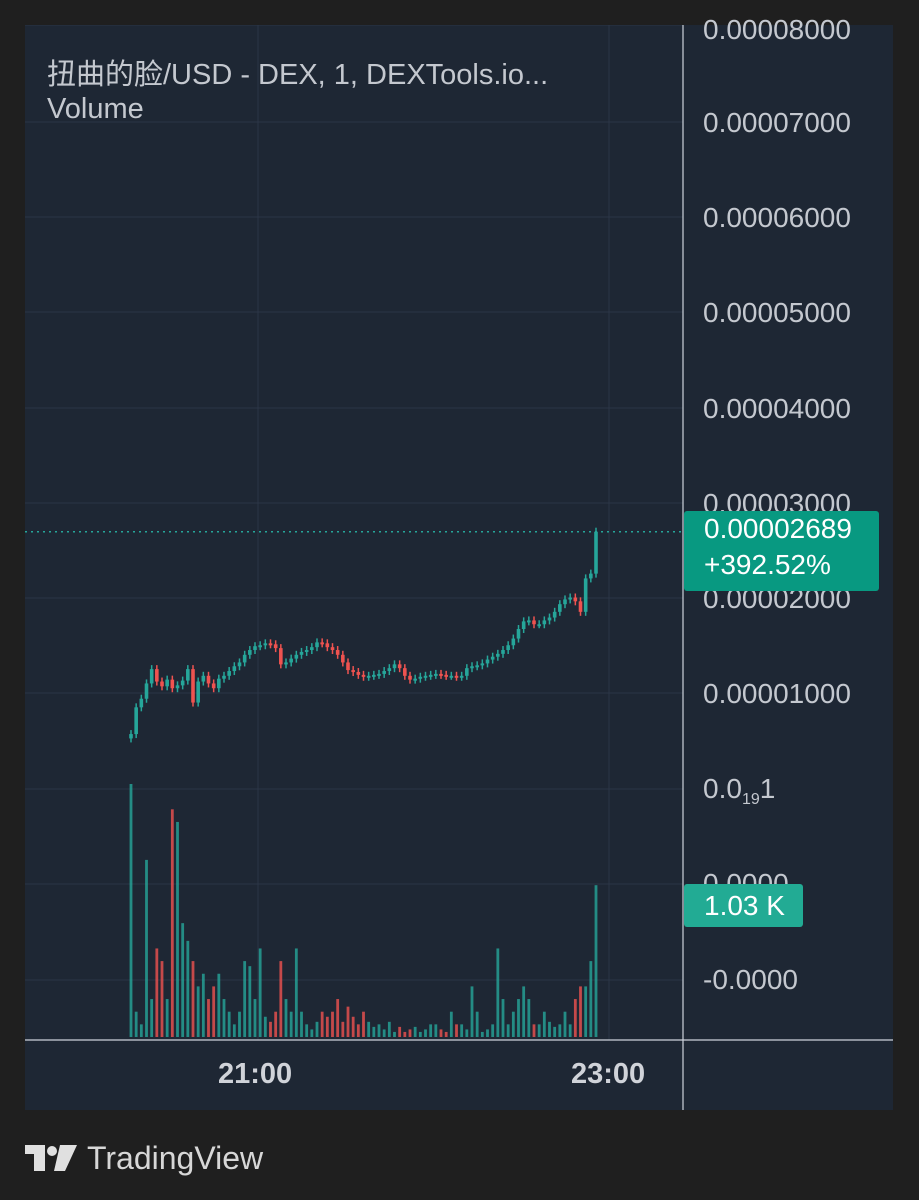  What do you see at coordinates (144, 1158) in the screenshot?
I see `tradingview-logo: TradingView` at bounding box center [144, 1158].